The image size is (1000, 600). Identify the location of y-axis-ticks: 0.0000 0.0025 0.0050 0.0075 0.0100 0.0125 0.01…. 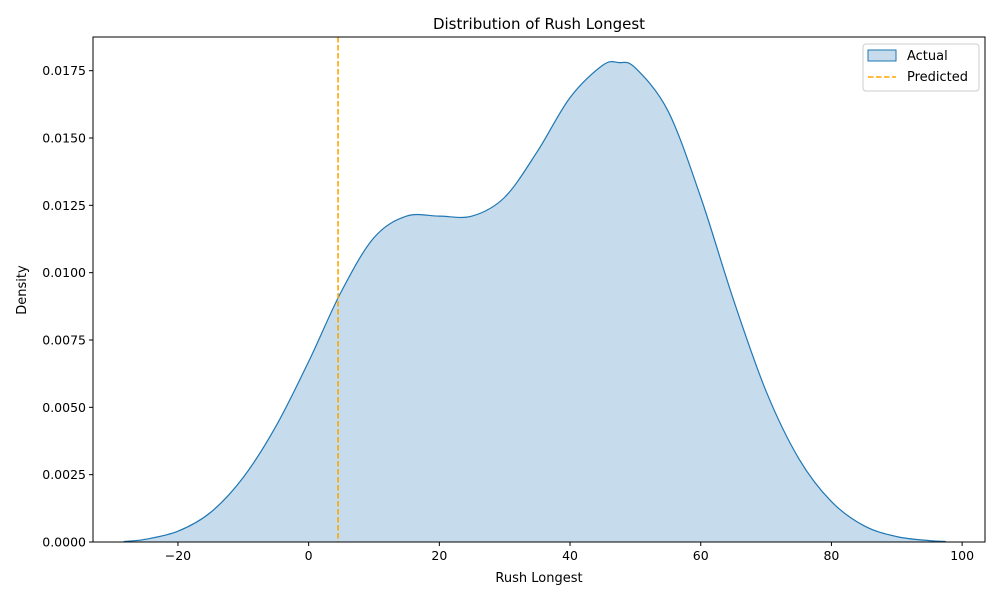
(67, 306).